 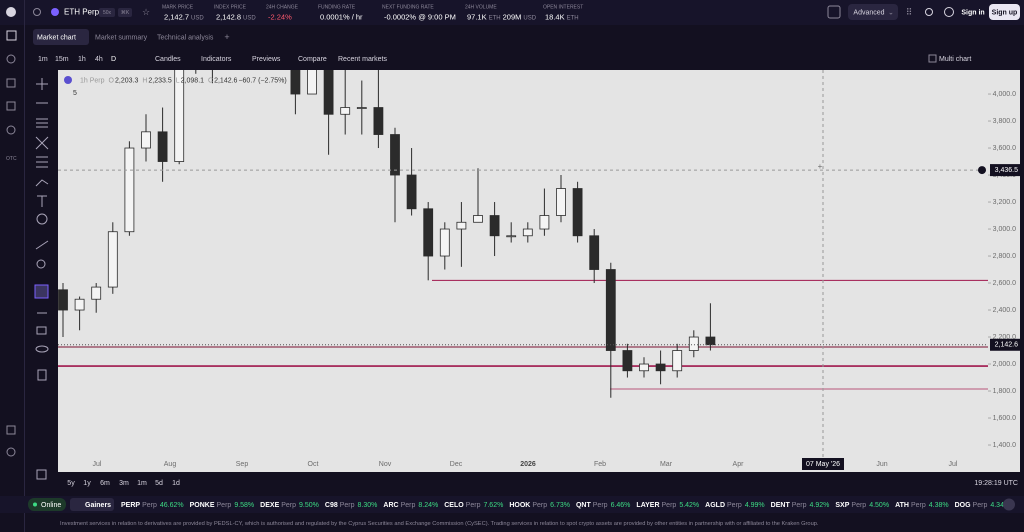 I want to click on ticker-item: QNT Perp 6.46%, so click(x=603, y=505).